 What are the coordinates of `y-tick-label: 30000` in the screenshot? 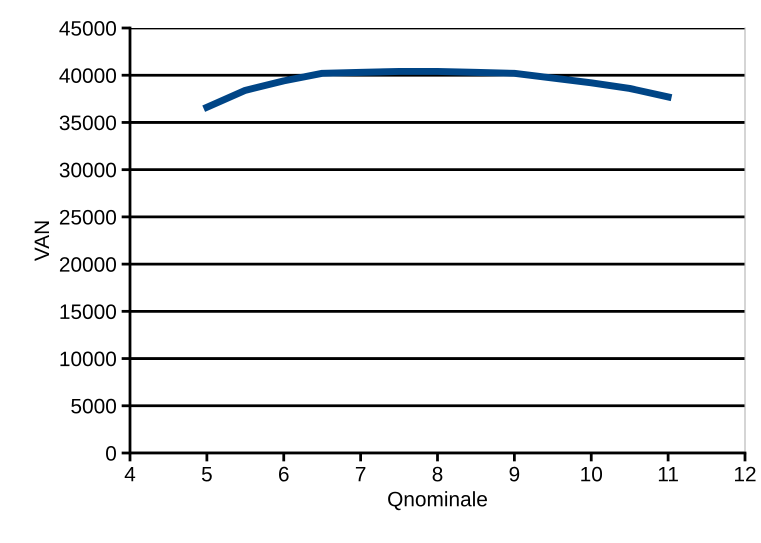 It's located at (88, 170).